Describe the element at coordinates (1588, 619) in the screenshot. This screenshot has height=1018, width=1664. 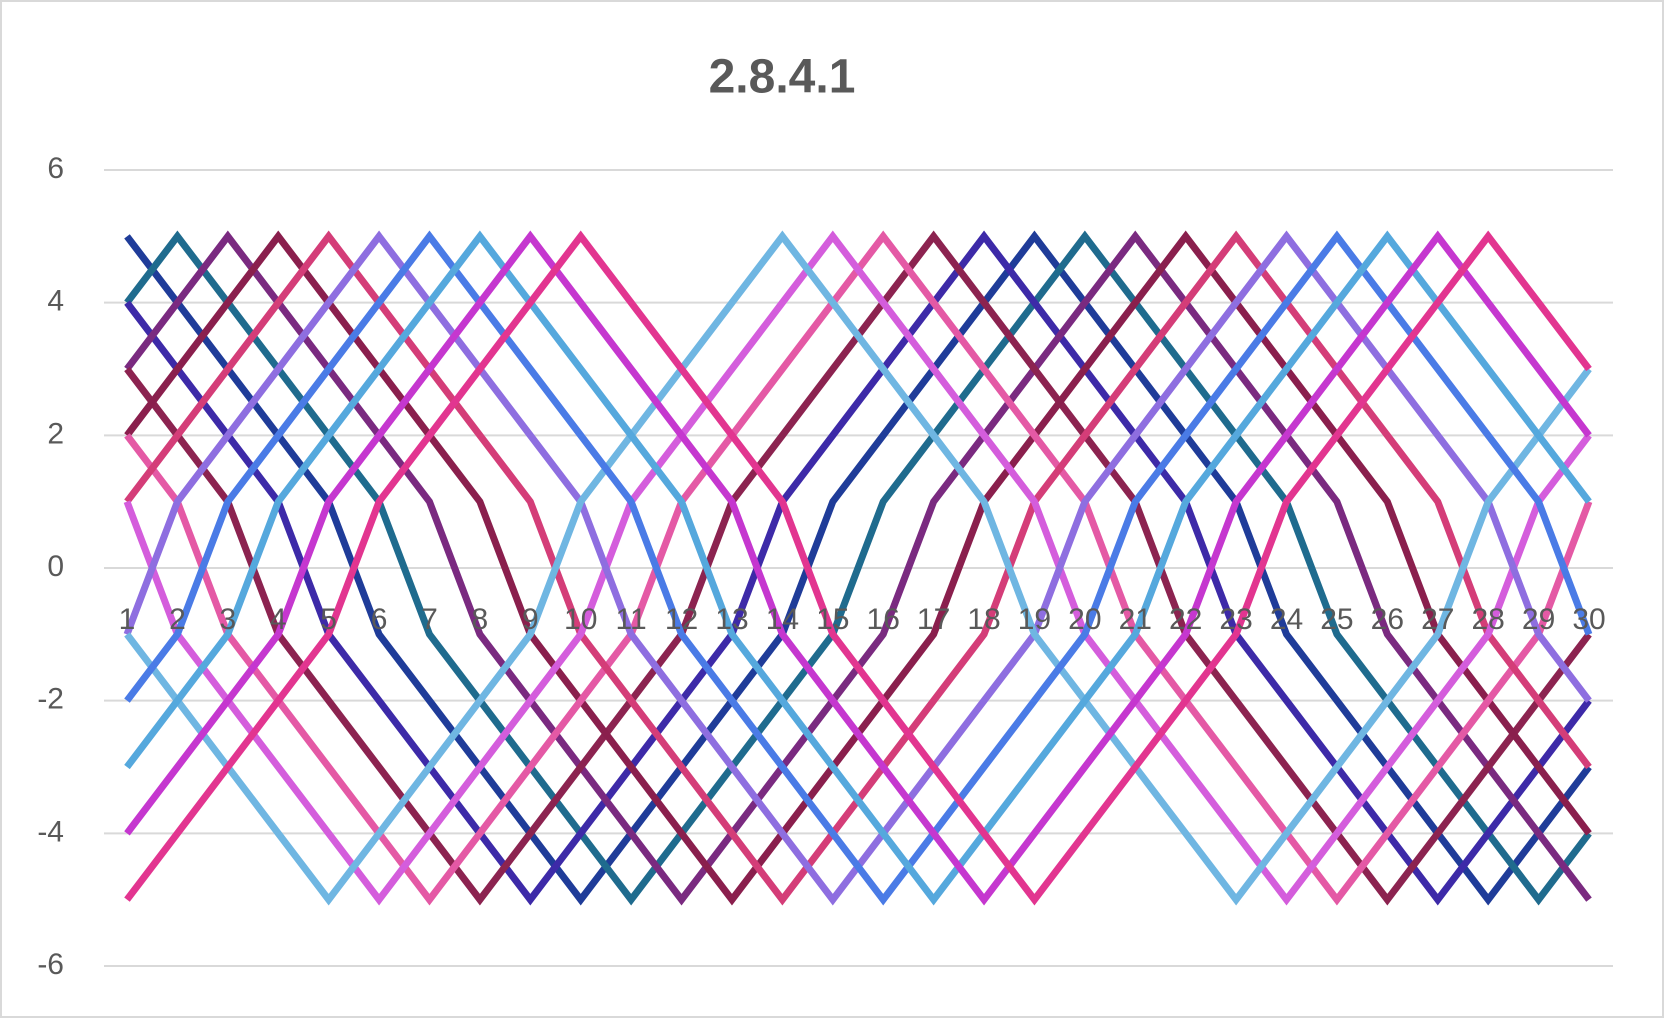
I see `x-tick-label: 30` at that location.